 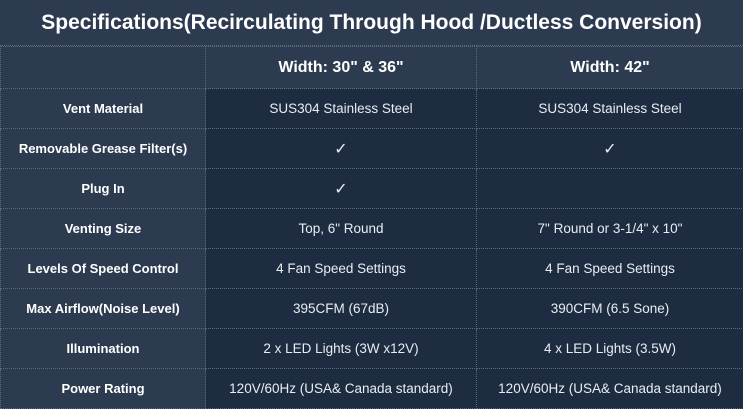 I want to click on row-label: Levels Of Speed Control, so click(x=103, y=269).